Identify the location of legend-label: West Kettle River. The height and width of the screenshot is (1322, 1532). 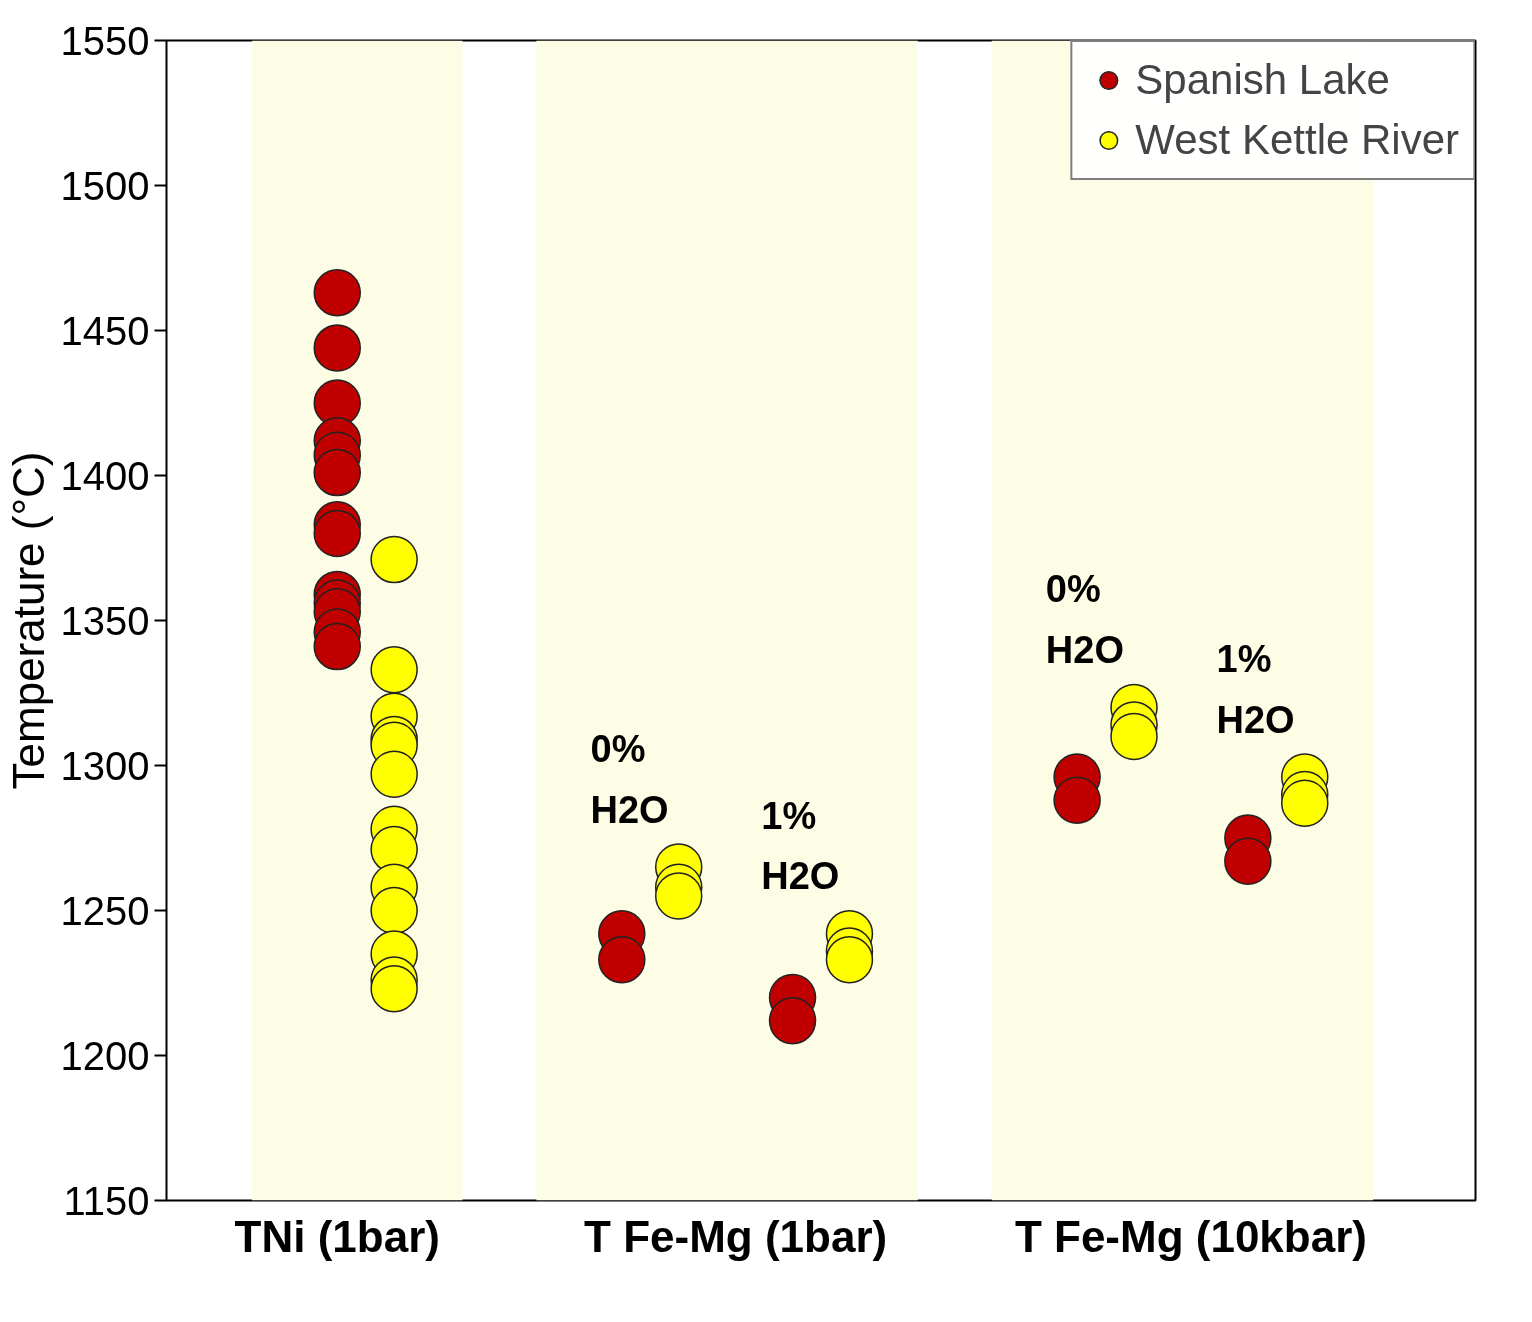
(1297, 140).